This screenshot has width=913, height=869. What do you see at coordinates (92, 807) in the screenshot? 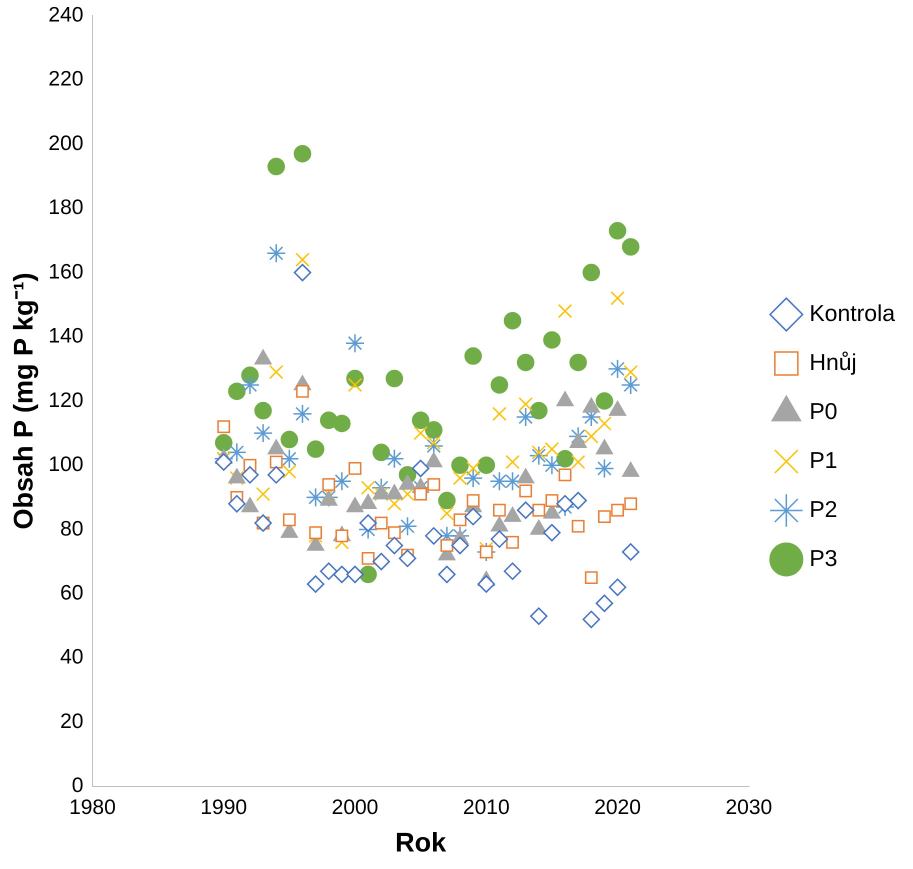
I see `x-tick-label: 1980` at bounding box center [92, 807].